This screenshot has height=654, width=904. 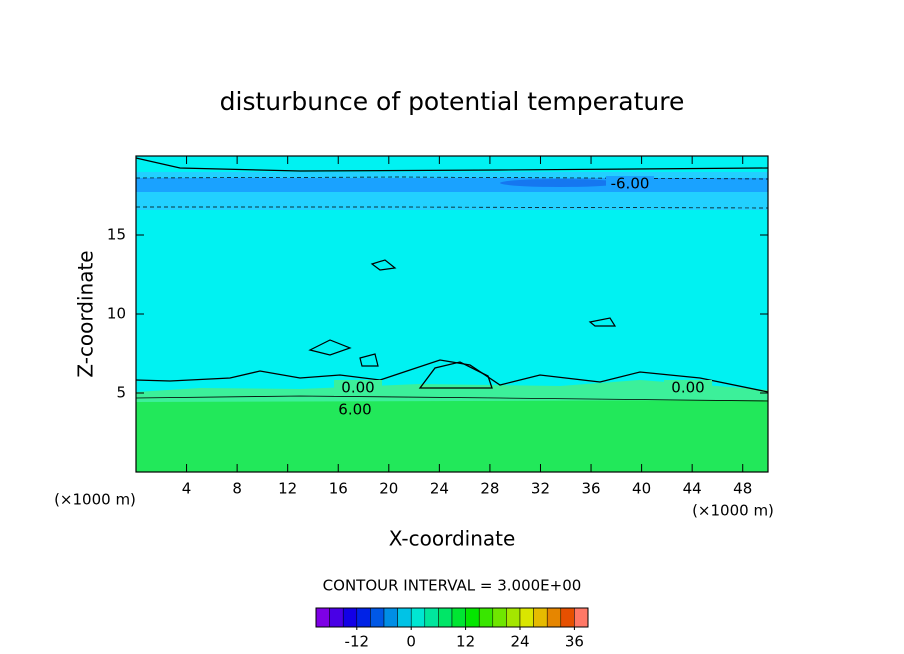 What do you see at coordinates (489, 489) in the screenshot?
I see `x-tick-label: 28` at bounding box center [489, 489].